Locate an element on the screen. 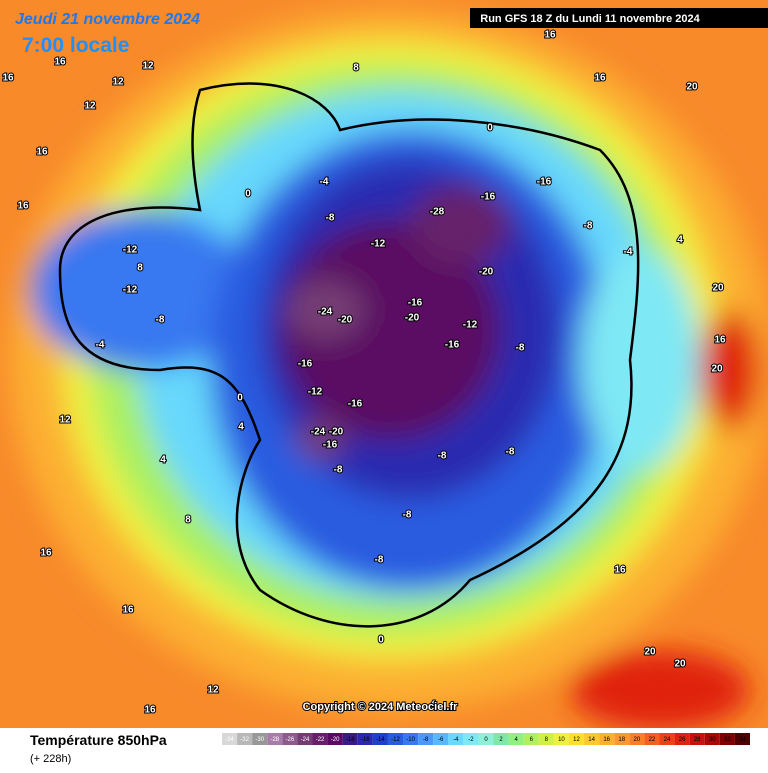  contour-label: -28 is located at coordinates (437, 212).